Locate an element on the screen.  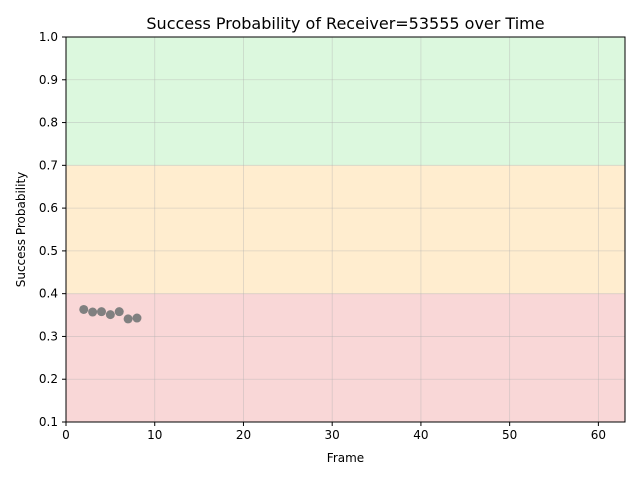
x-tick-label-0: 0 is located at coordinates (66, 435).